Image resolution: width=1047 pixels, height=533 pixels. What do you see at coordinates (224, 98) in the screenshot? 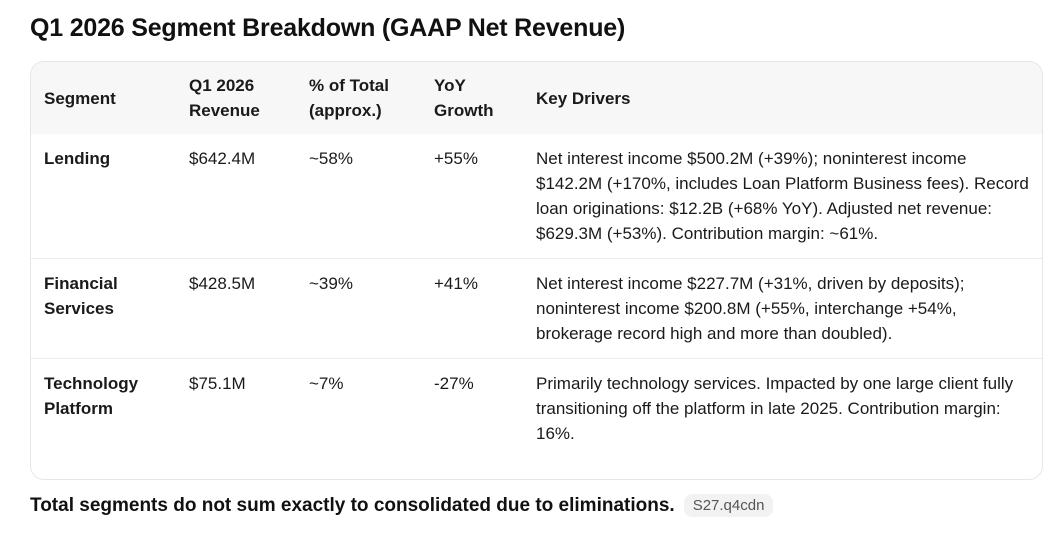
I see `column-header-revenue: Q1 2026 Revenue` at bounding box center [224, 98].